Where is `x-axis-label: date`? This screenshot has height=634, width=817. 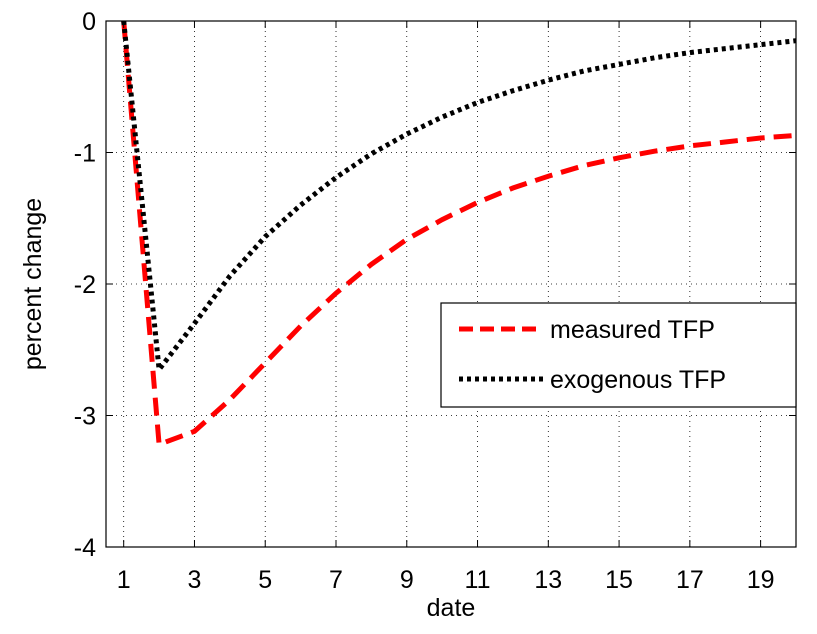 x-axis-label: date is located at coordinates (451, 608).